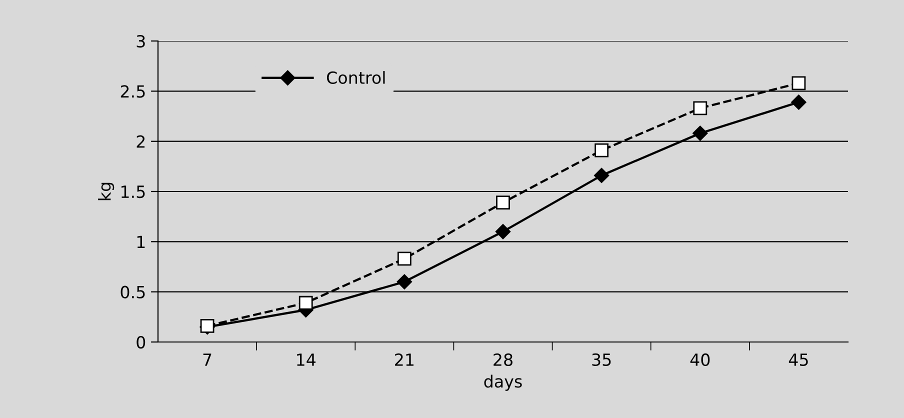 This screenshot has height=418, width=904. Describe the element at coordinates (141, 242) in the screenshot. I see `y-tick-label: 1` at that location.